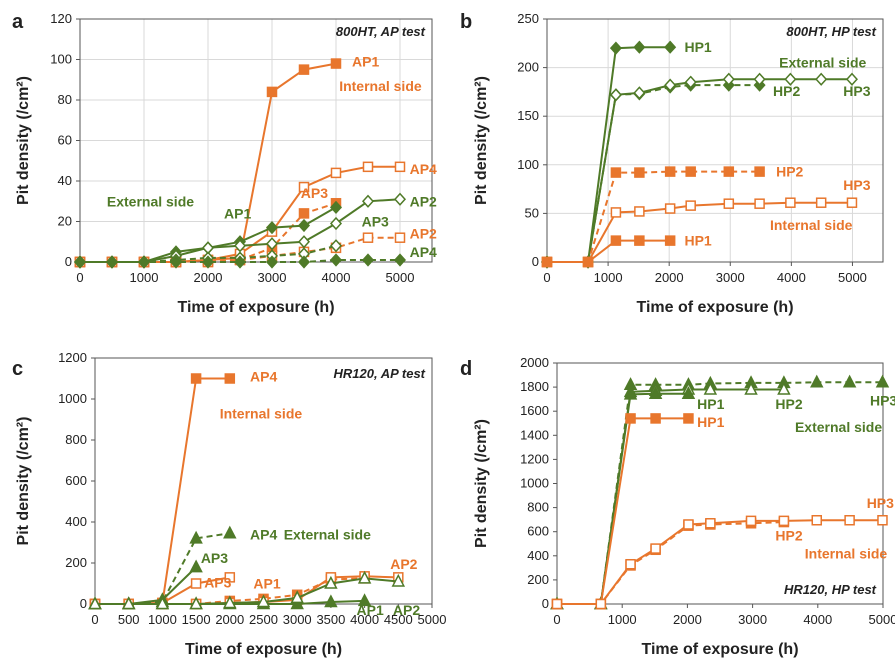 The height and width of the screenshot is (668, 895). I want to click on y-tick-label: 200, so click(538, 579).